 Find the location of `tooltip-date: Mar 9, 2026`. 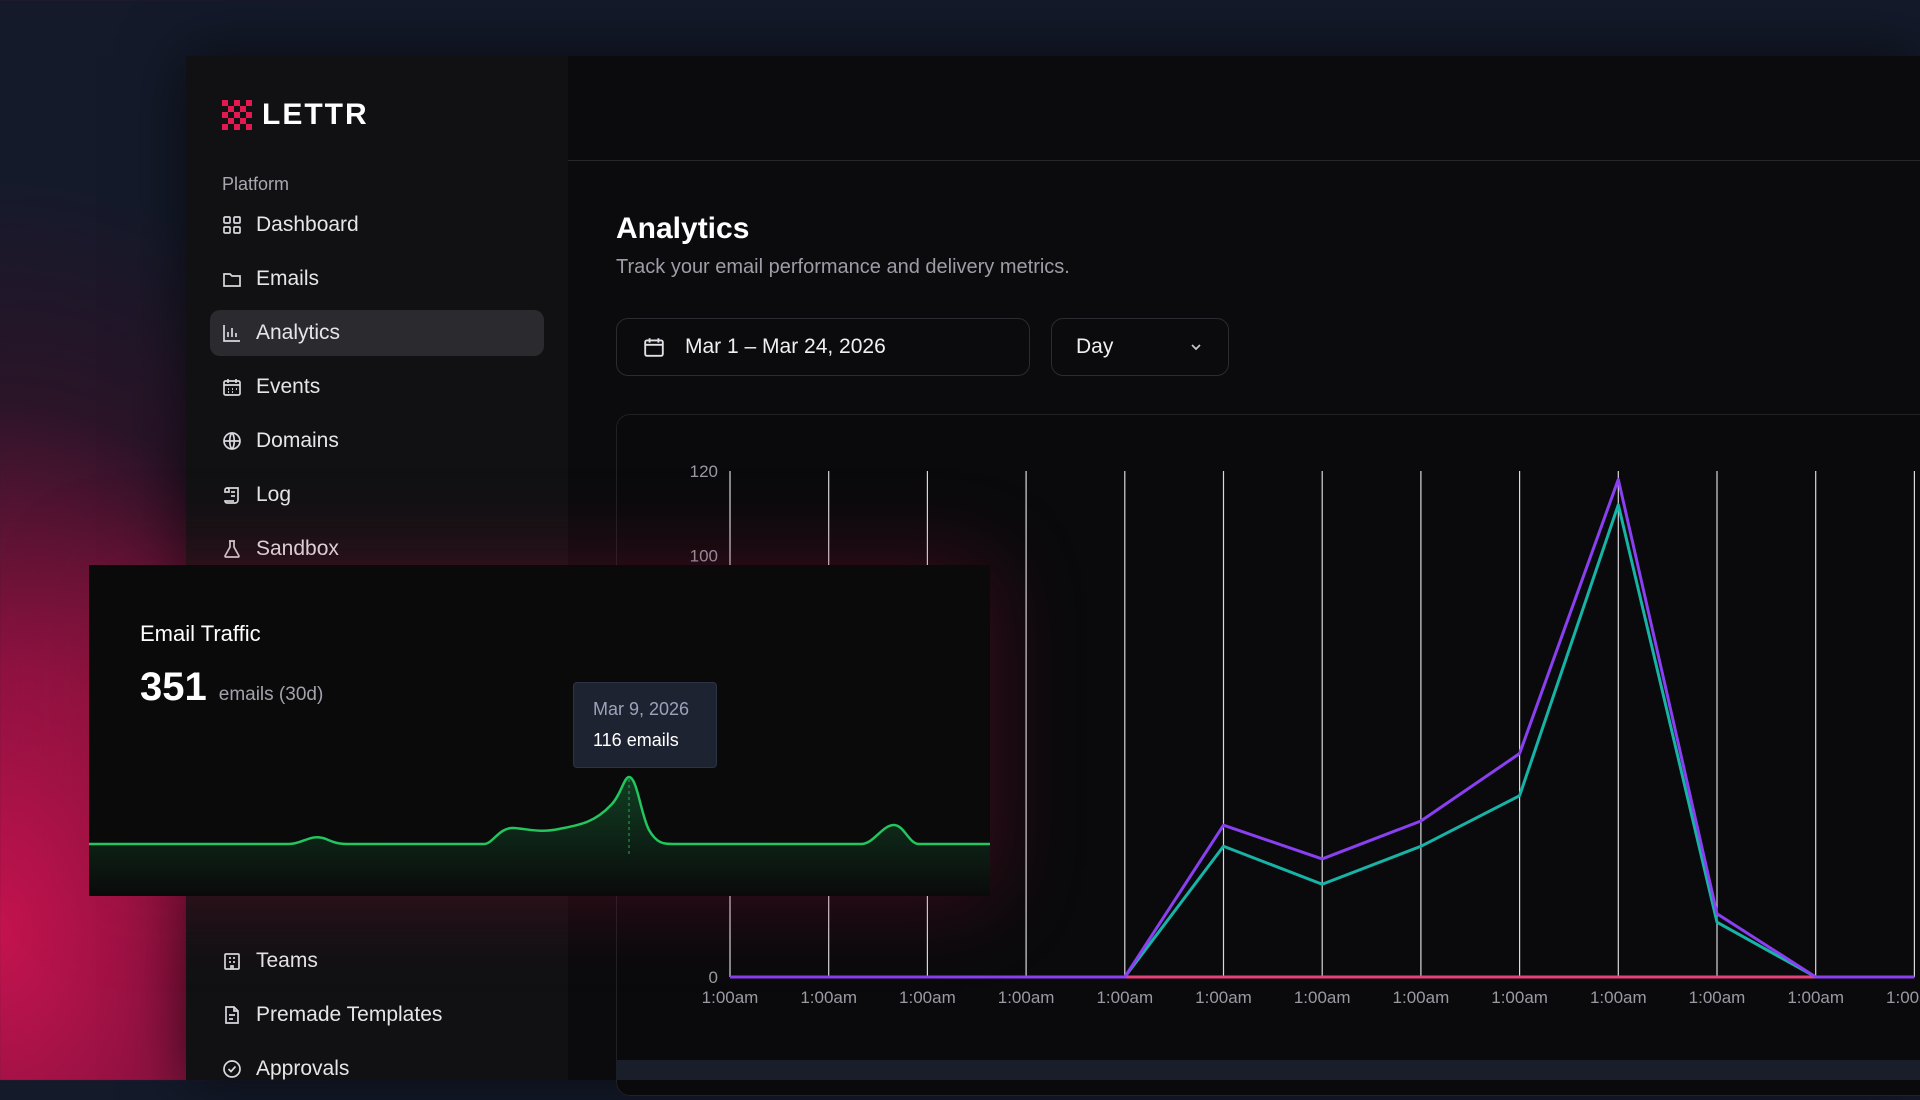

tooltip-date: Mar 9, 2026 is located at coordinates (641, 709).